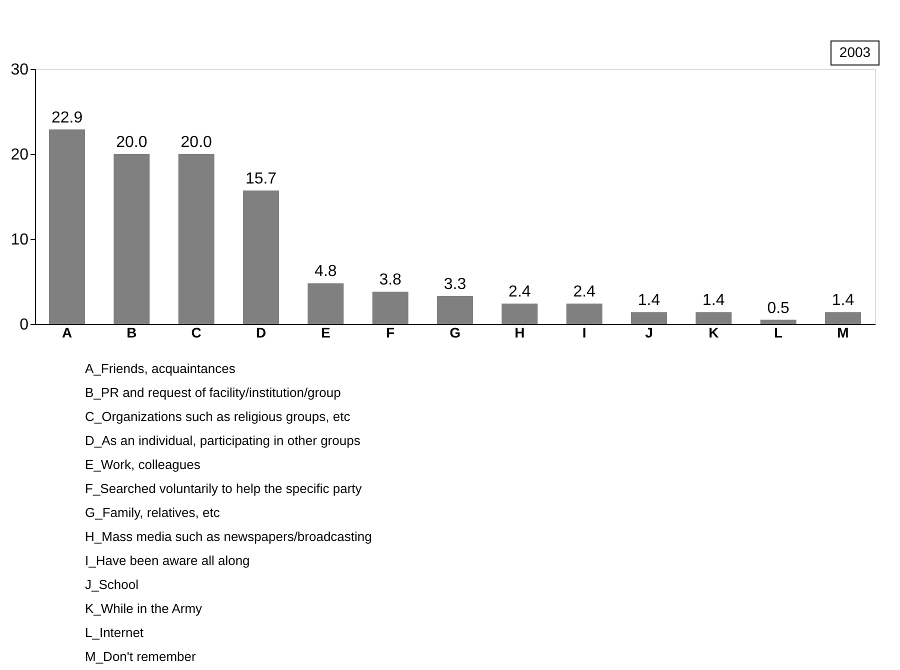  Describe the element at coordinates (778, 308) in the screenshot. I see `data-label: 0.5` at that location.